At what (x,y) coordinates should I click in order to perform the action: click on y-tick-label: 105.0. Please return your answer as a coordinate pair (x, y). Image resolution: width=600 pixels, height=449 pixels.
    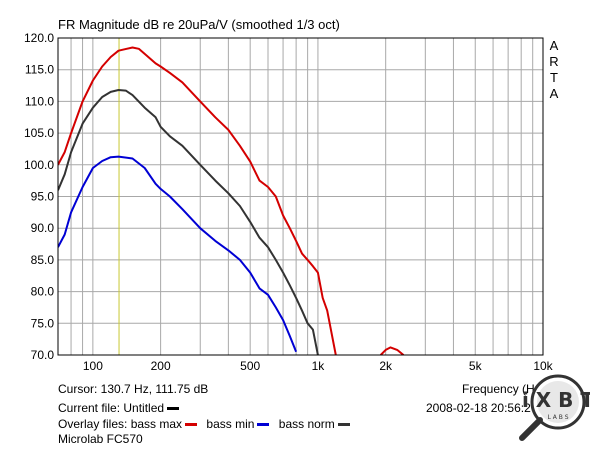
    Looking at the image, I should click on (39, 133).